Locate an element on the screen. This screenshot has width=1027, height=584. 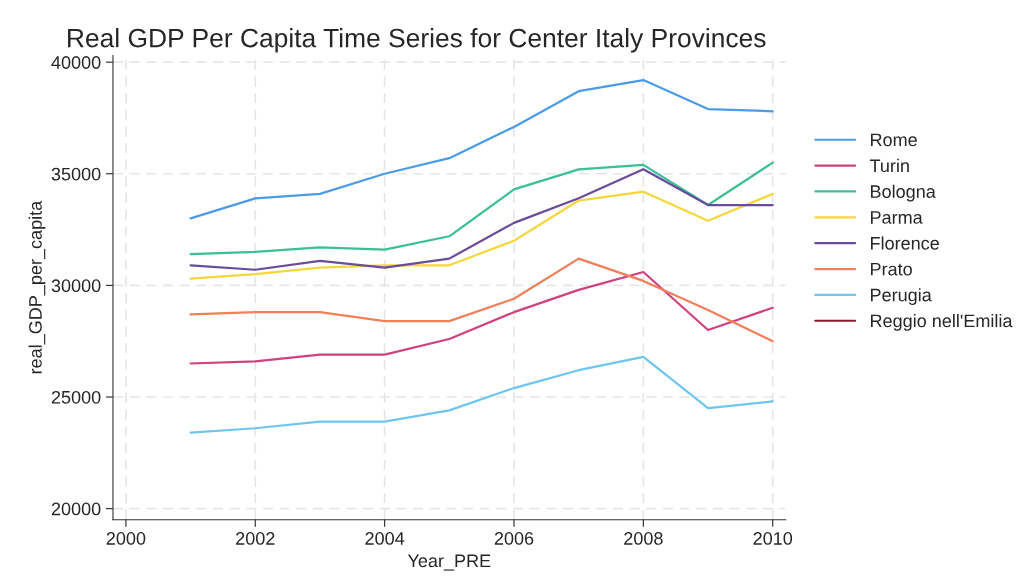
y-tick-label: 25000 is located at coordinates (76, 397).